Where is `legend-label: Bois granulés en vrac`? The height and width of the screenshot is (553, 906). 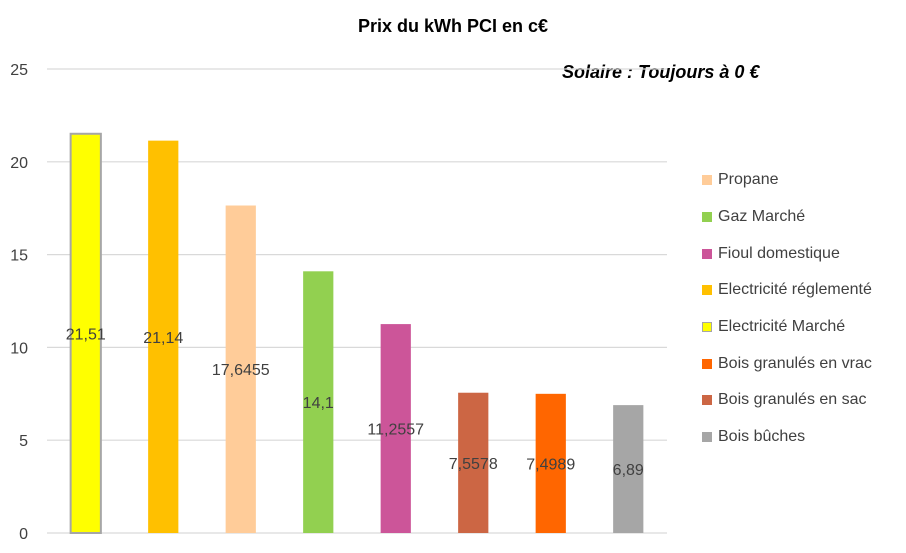 legend-label: Bois granulés en vrac is located at coordinates (795, 363).